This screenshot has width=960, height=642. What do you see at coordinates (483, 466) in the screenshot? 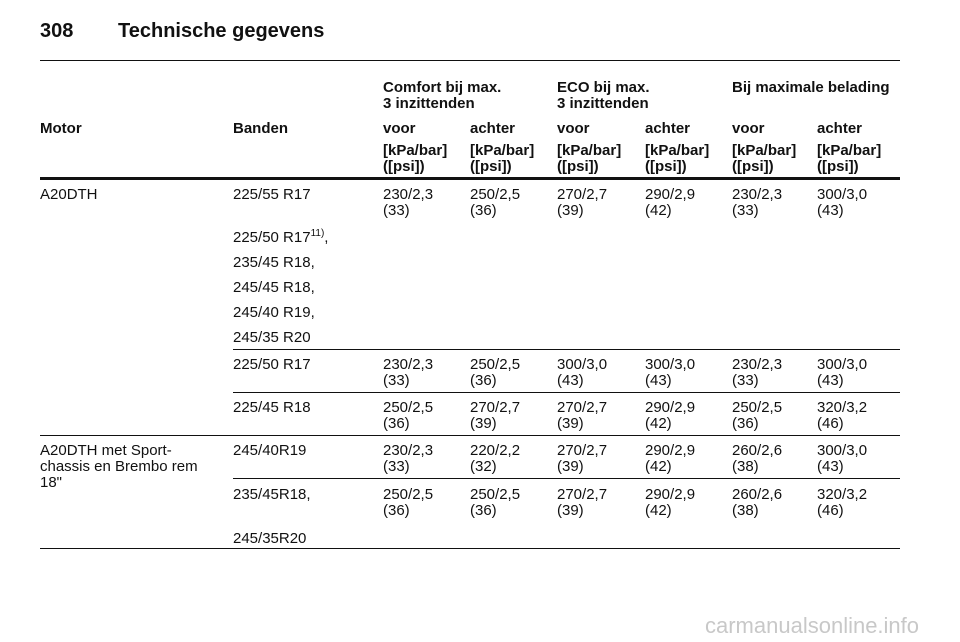
I see `pressure: (32)` at bounding box center [483, 466].